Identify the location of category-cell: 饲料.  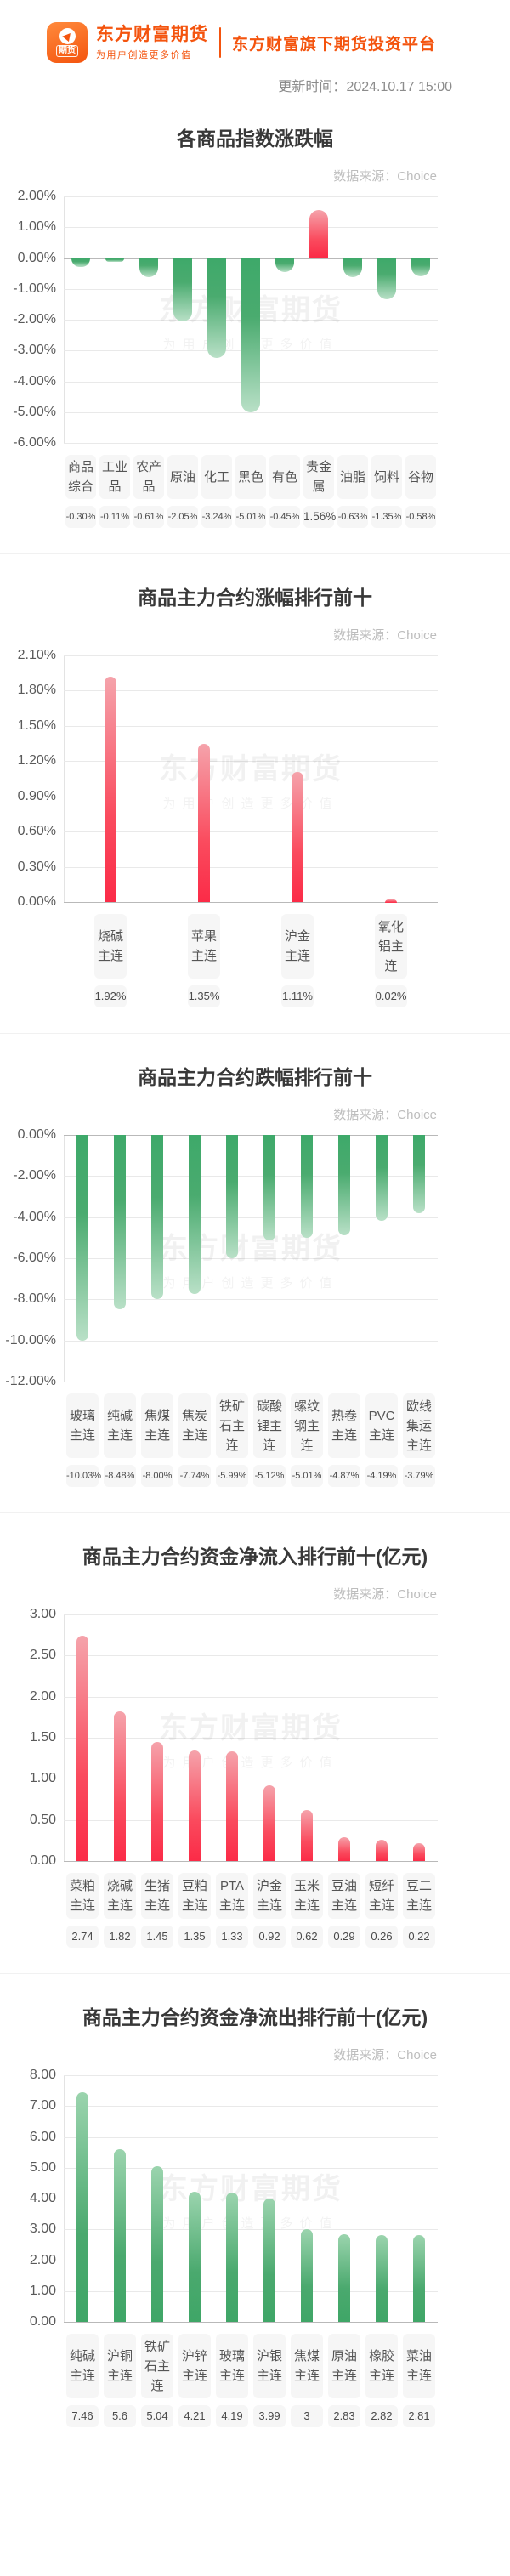
(387, 477).